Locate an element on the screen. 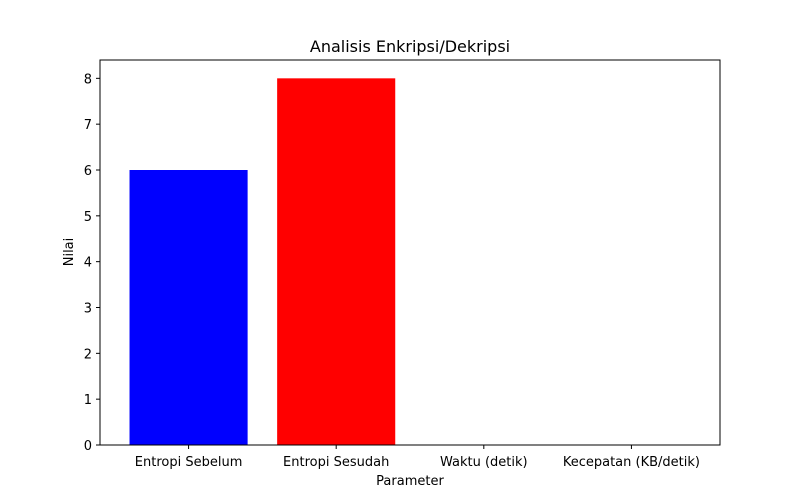 The height and width of the screenshot is (500, 800). y-tick-label: 8 is located at coordinates (88, 79).